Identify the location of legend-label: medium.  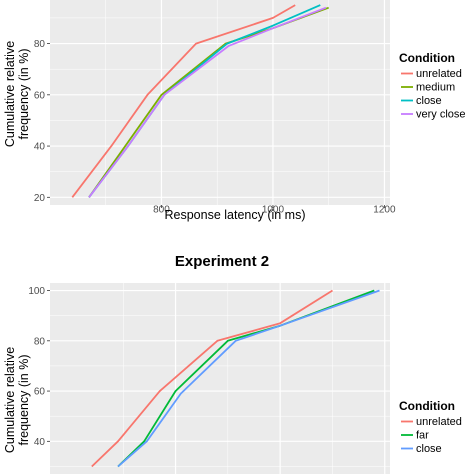
(435, 88).